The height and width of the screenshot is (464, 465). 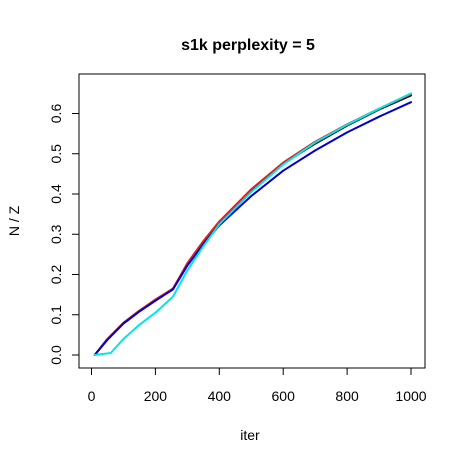 I want to click on y-tick-label: 0.0, so click(x=56, y=355).